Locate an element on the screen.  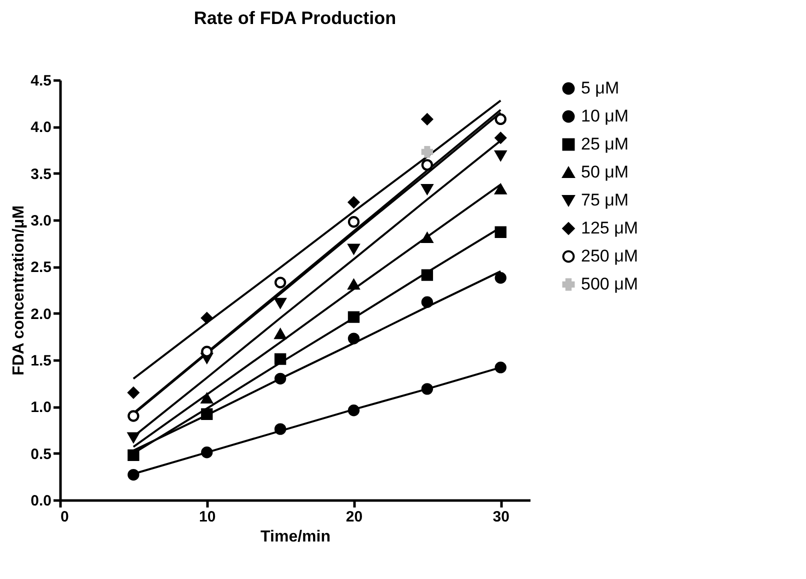
x-axis-title: Time/min is located at coordinates (295, 537).